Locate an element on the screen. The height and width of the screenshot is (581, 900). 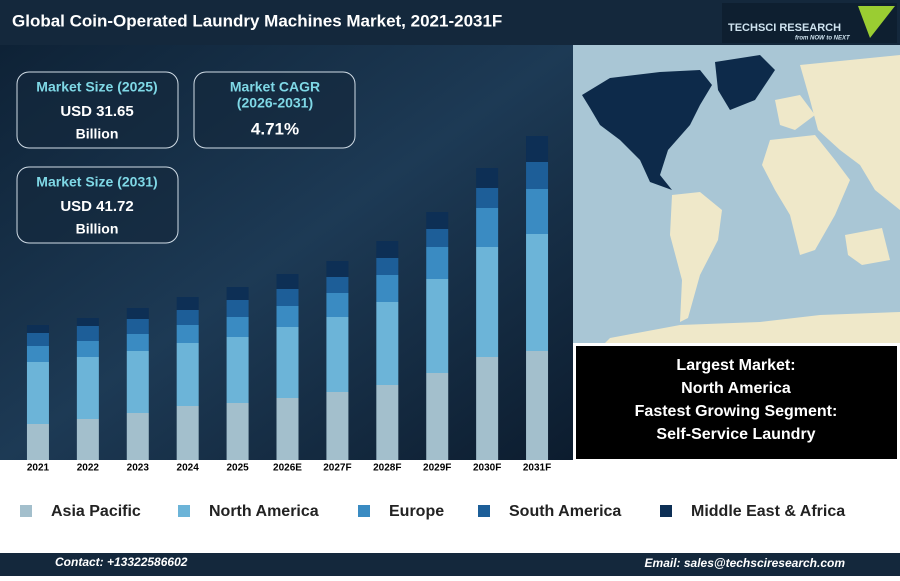
logo-tagline: from NOW to NEXT is located at coordinates (823, 39).